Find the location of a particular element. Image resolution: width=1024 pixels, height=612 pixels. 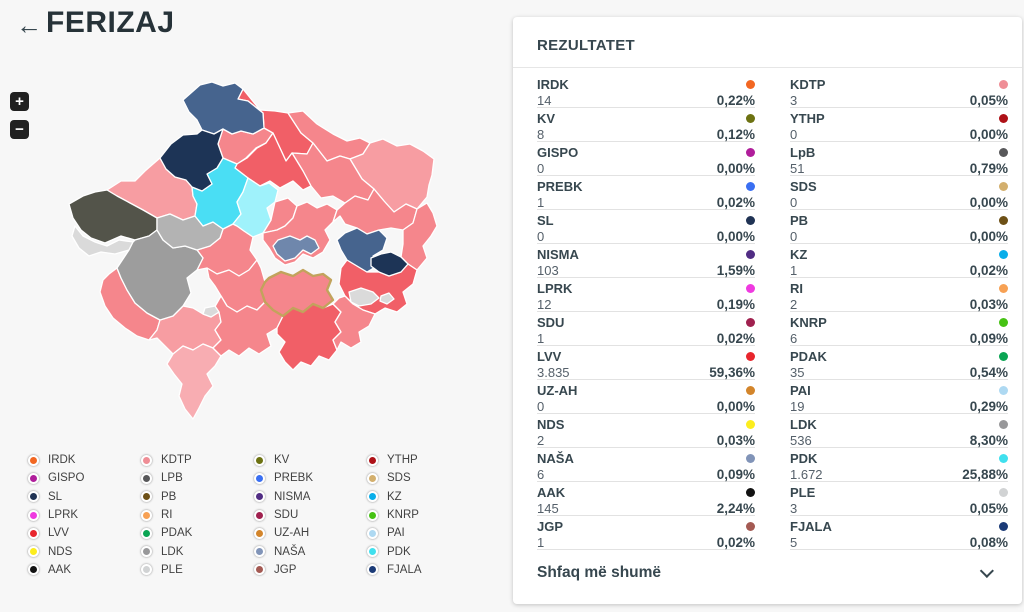

map-region-ferizaj is located at coordinates (297, 293).